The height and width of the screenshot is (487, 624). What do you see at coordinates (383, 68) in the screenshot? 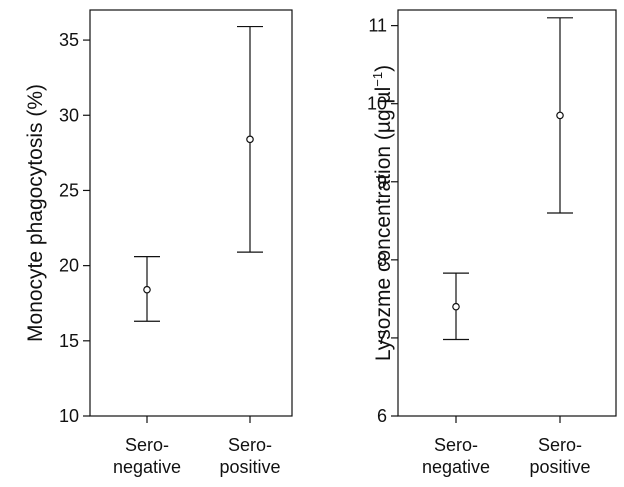
I see `y-axis-title-close: )` at bounding box center [383, 68].